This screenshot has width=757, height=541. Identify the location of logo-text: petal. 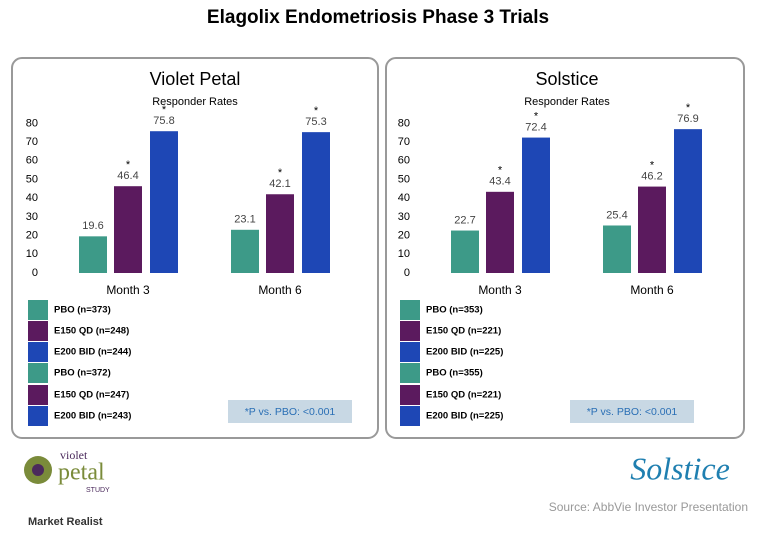
(81, 473).